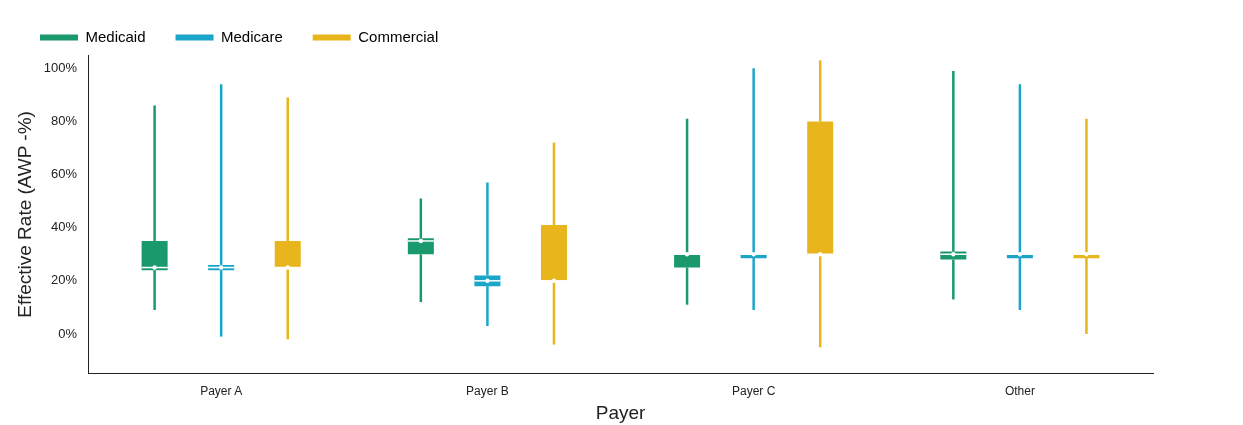  I want to click on legend-label: Medicaid, so click(115, 36).